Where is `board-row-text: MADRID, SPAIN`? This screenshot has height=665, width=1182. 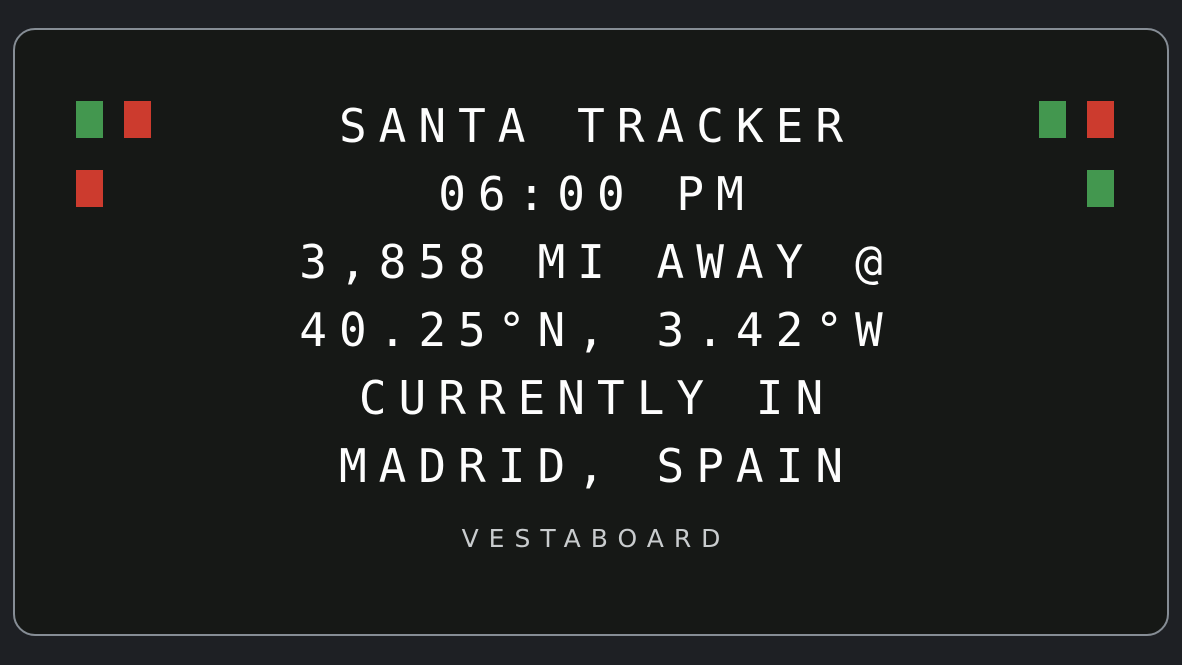 board-row-text: MADRID, SPAIN is located at coordinates (597, 466).